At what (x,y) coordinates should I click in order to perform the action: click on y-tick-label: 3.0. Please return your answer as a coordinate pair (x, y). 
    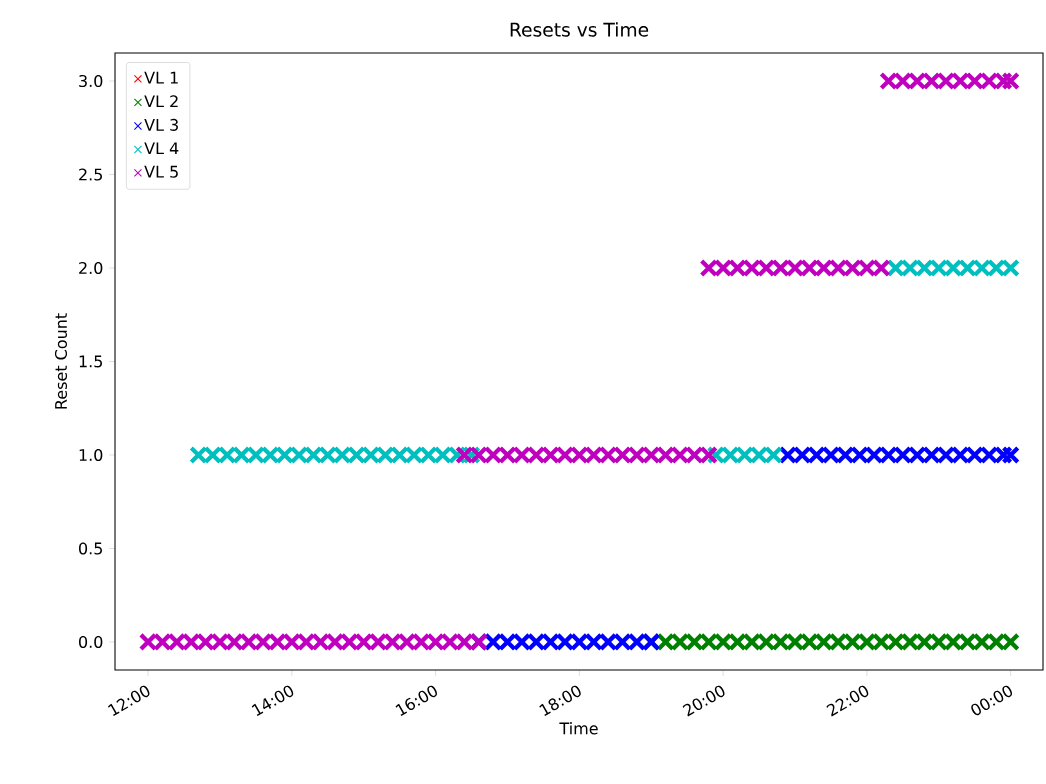
    Looking at the image, I should click on (91, 81).